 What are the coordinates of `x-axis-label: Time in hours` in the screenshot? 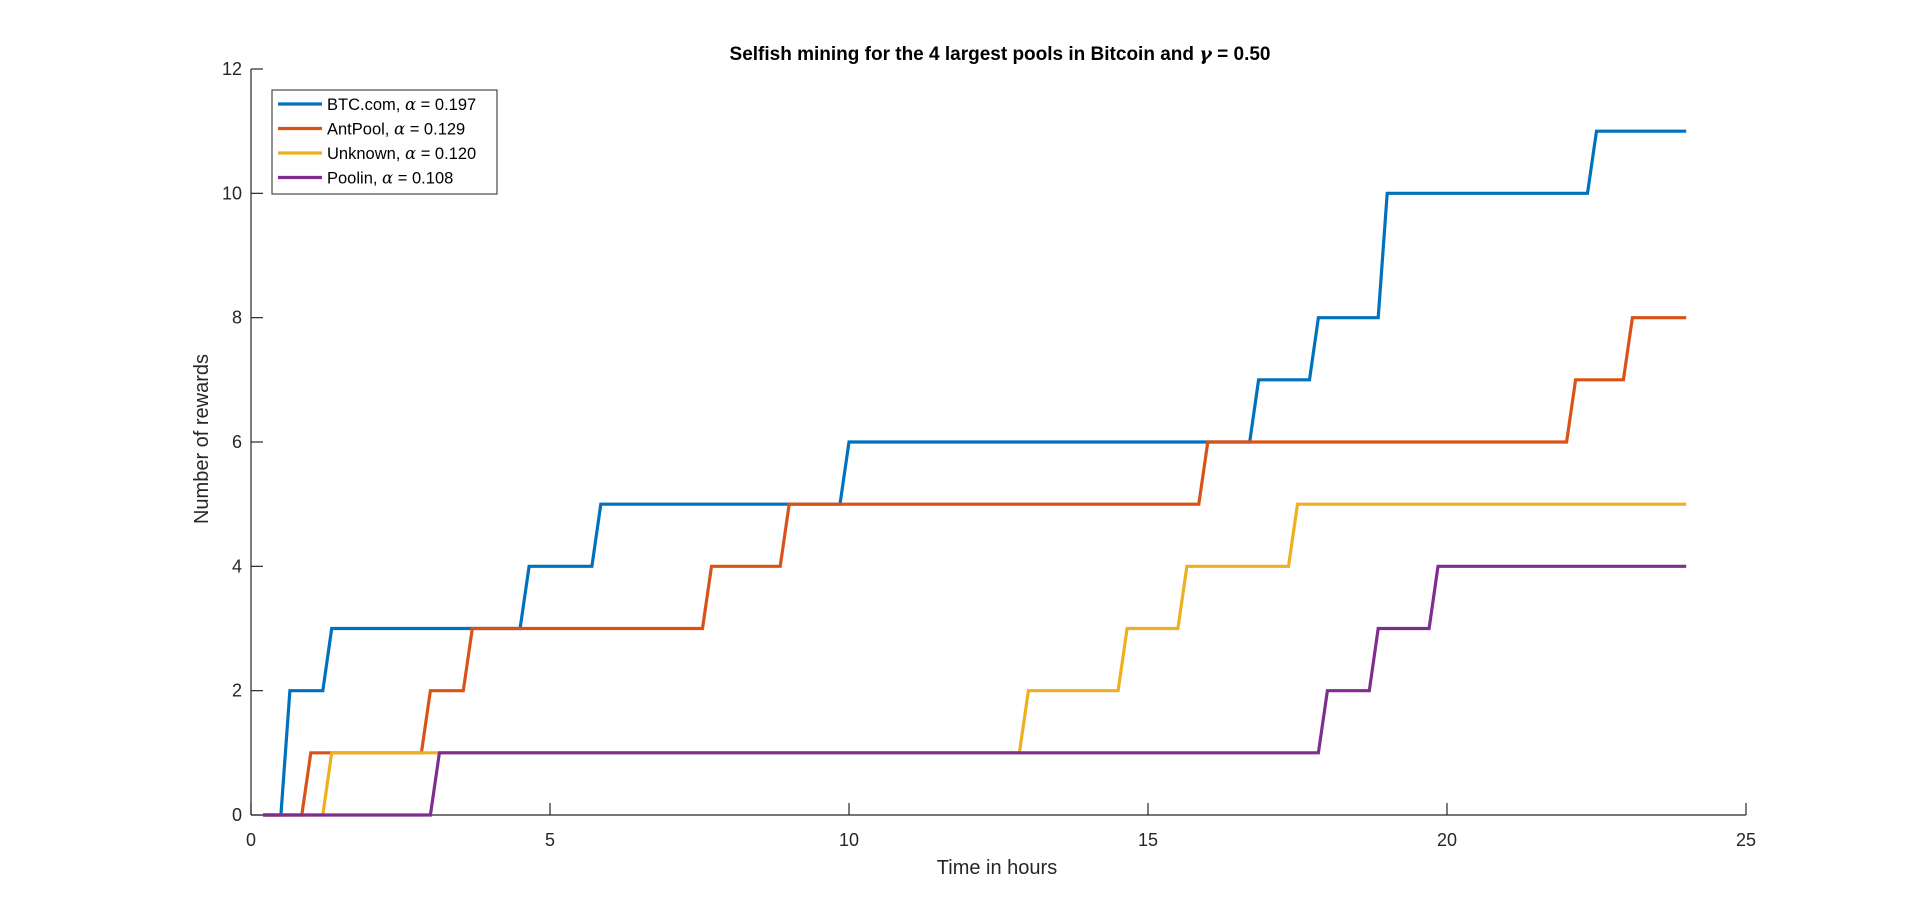 It's located at (997, 868).